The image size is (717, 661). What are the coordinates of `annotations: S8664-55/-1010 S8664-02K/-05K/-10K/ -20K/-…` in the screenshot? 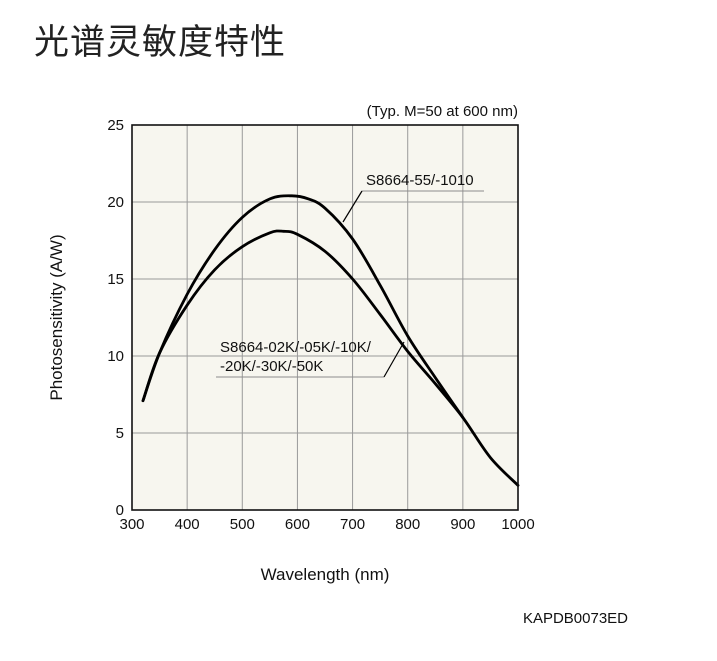 It's located at (350, 275).